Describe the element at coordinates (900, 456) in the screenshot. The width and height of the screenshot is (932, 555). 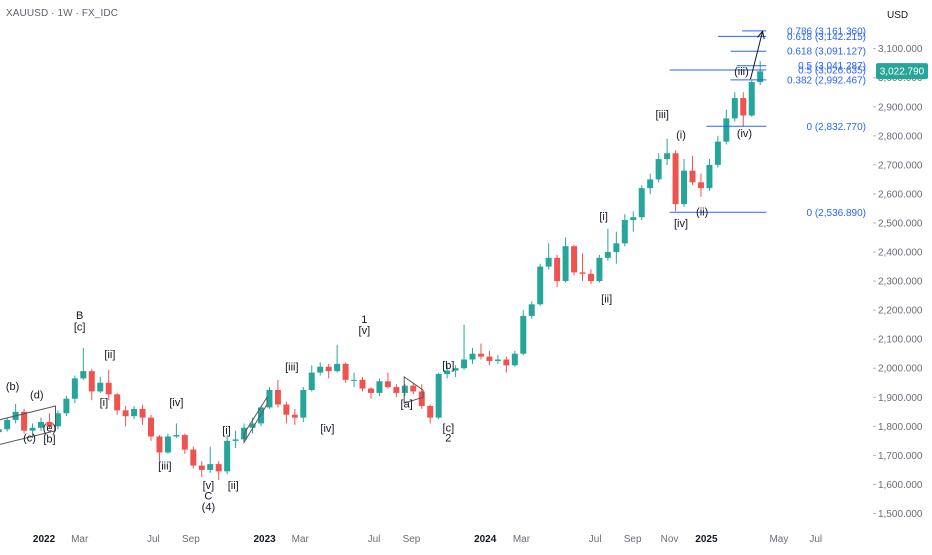
I see `price-tick-label: 1,700.000` at that location.